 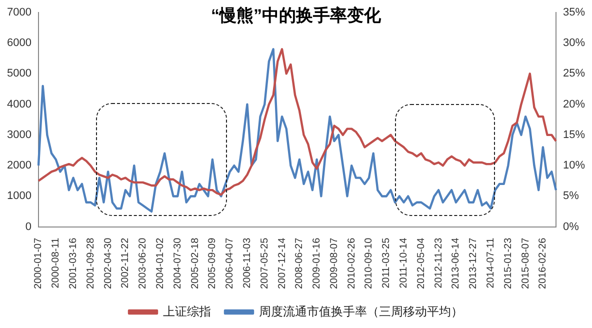 What do you see at coordinates (571, 196) in the screenshot?
I see `y2-tick-label: 5%` at bounding box center [571, 196].